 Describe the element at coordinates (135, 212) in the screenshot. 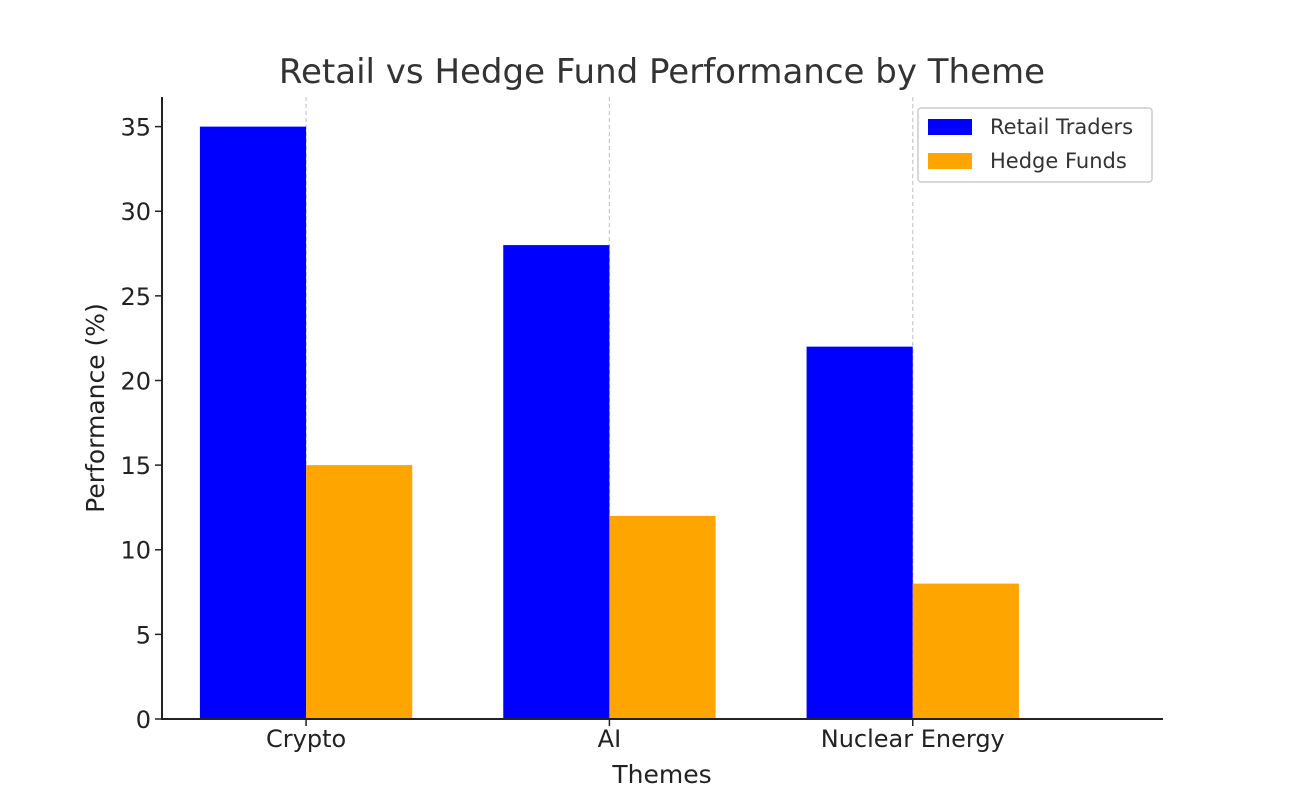

I see `y-tick-label-30: 30` at that location.